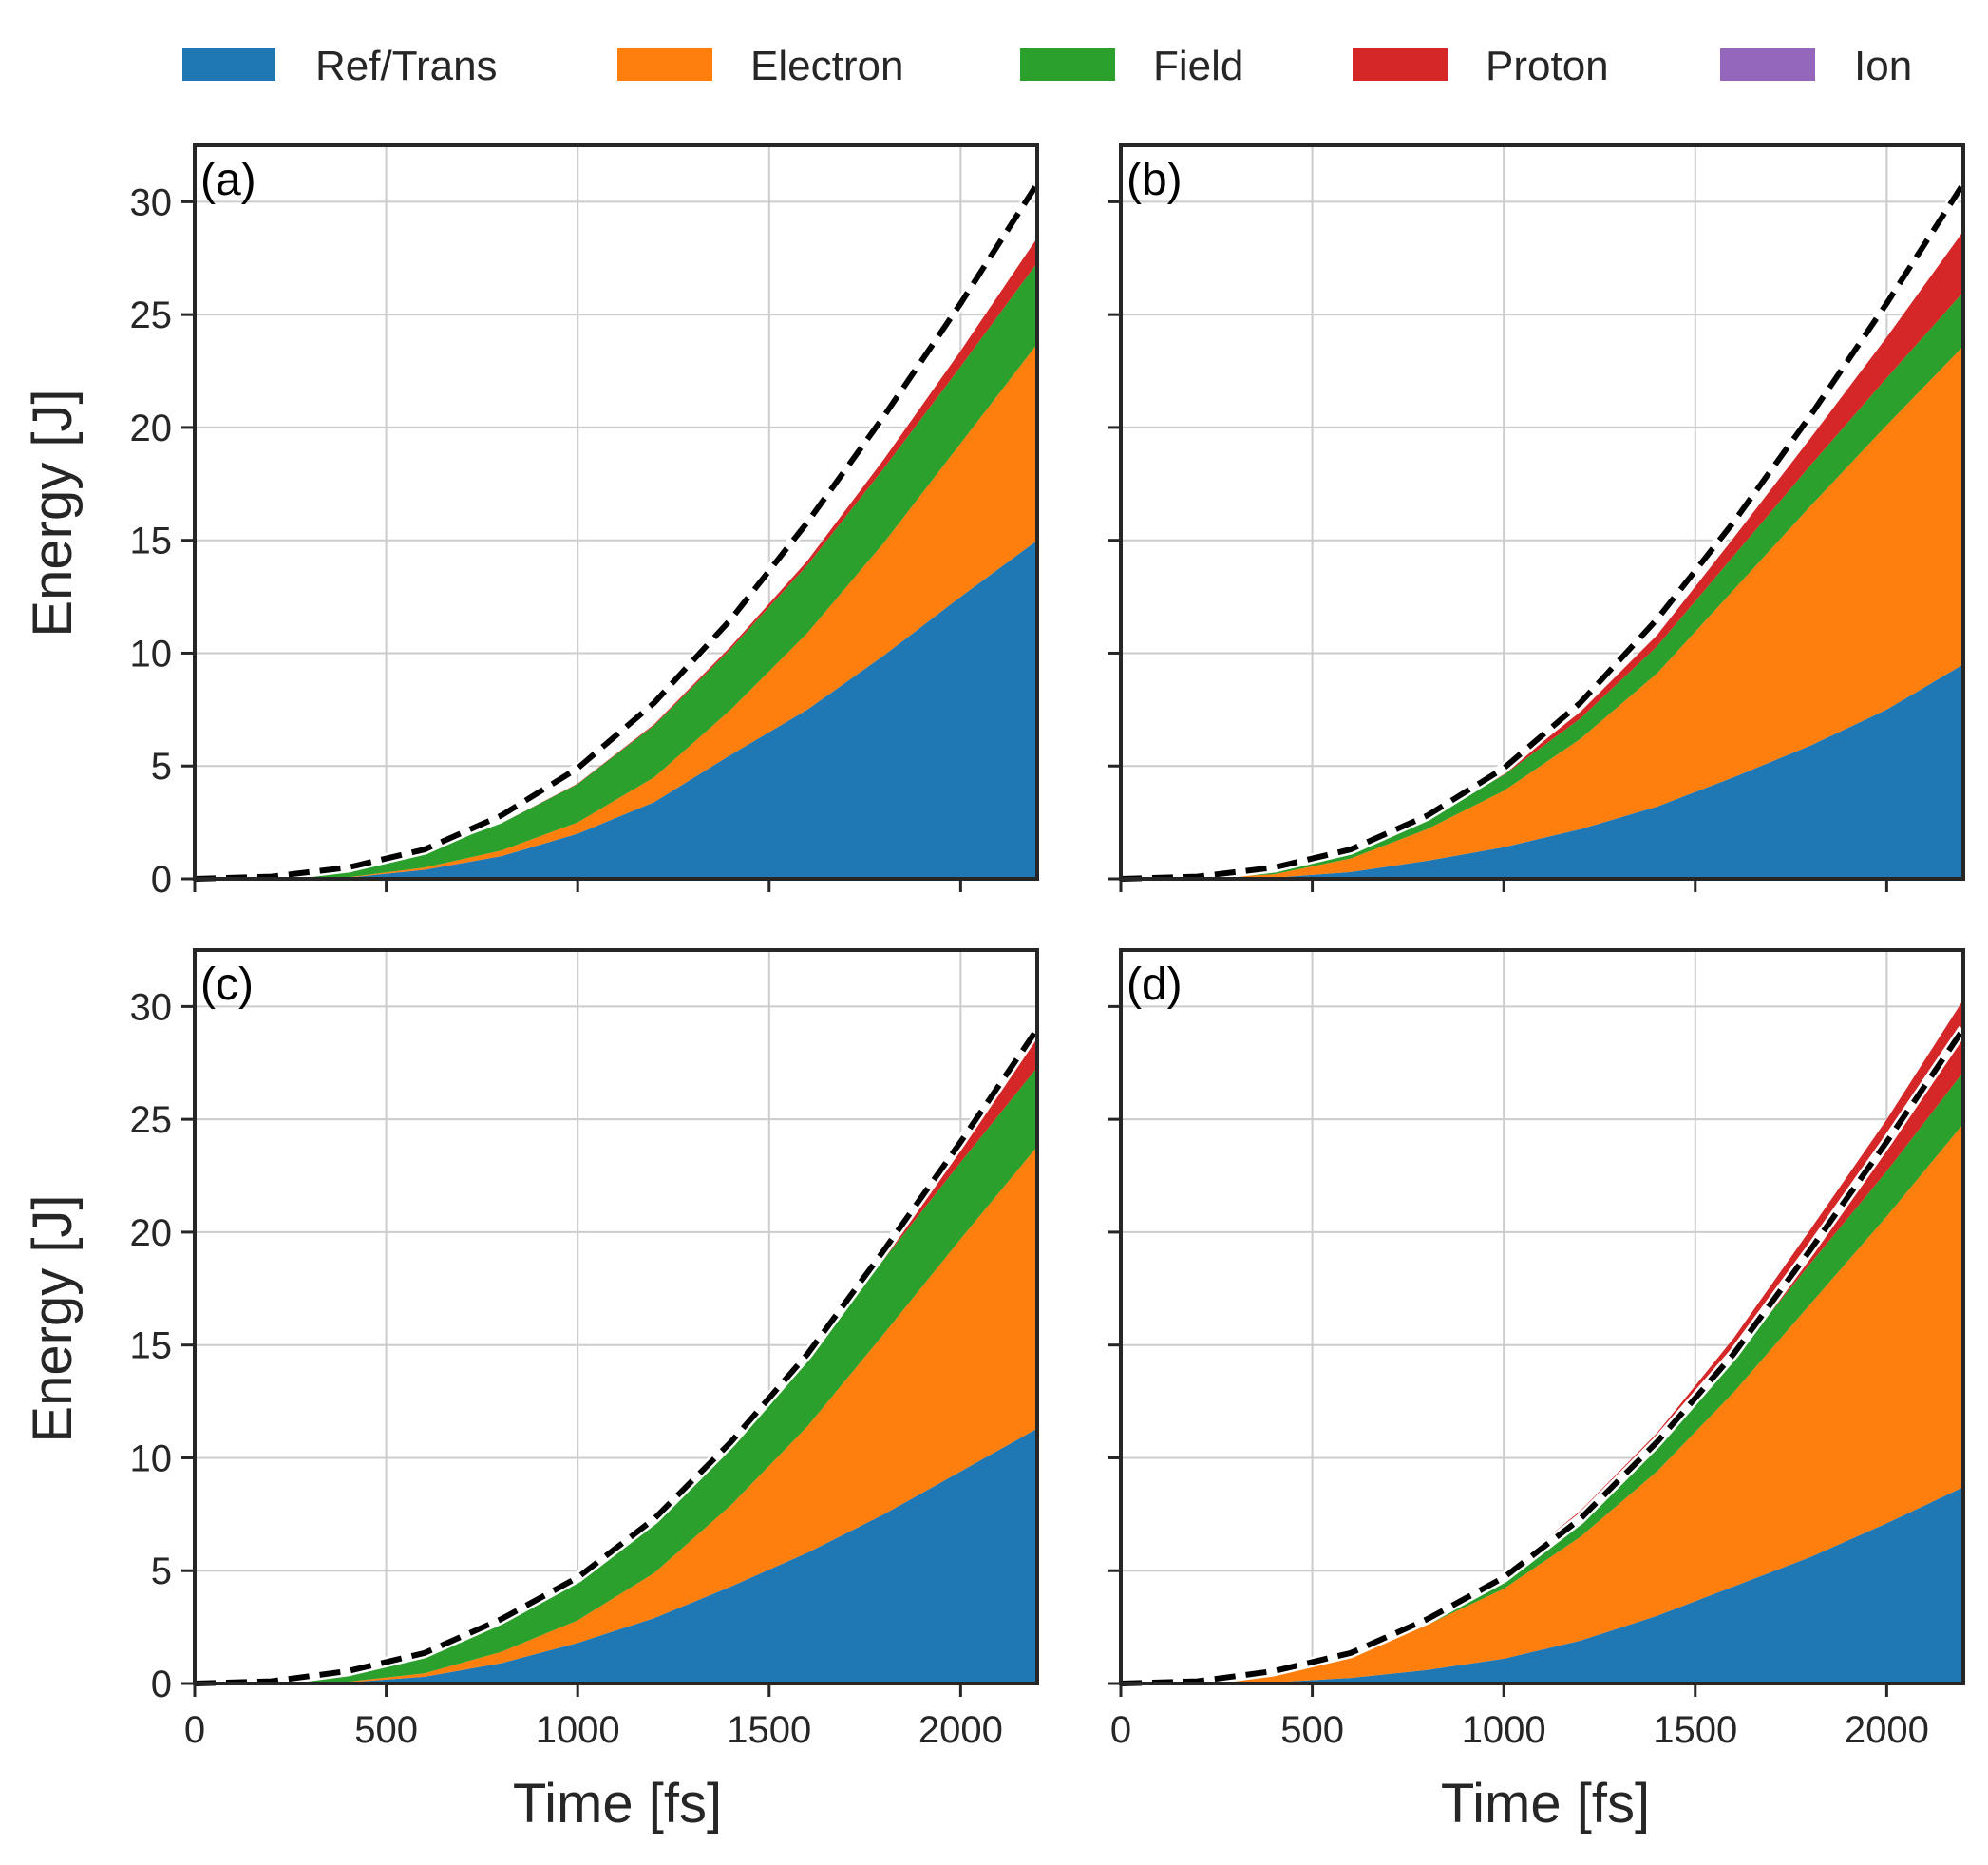 The height and width of the screenshot is (1865, 1988). Describe the element at coordinates (1067, 65) in the screenshot. I see `legend-swatch-field` at that location.